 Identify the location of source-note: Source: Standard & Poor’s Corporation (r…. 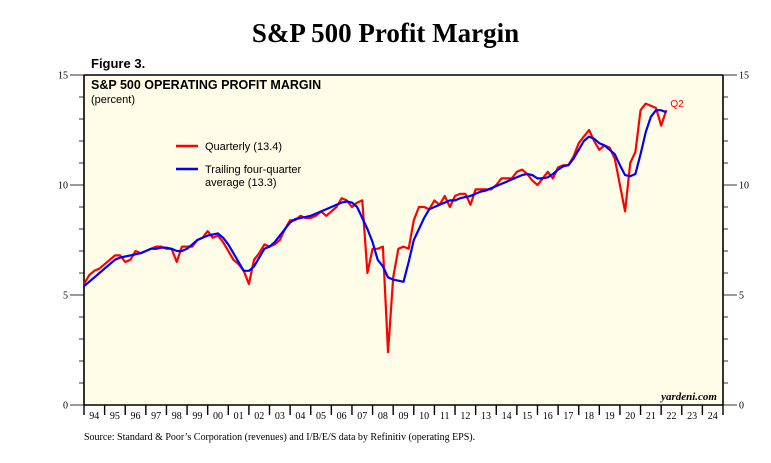
(280, 437).